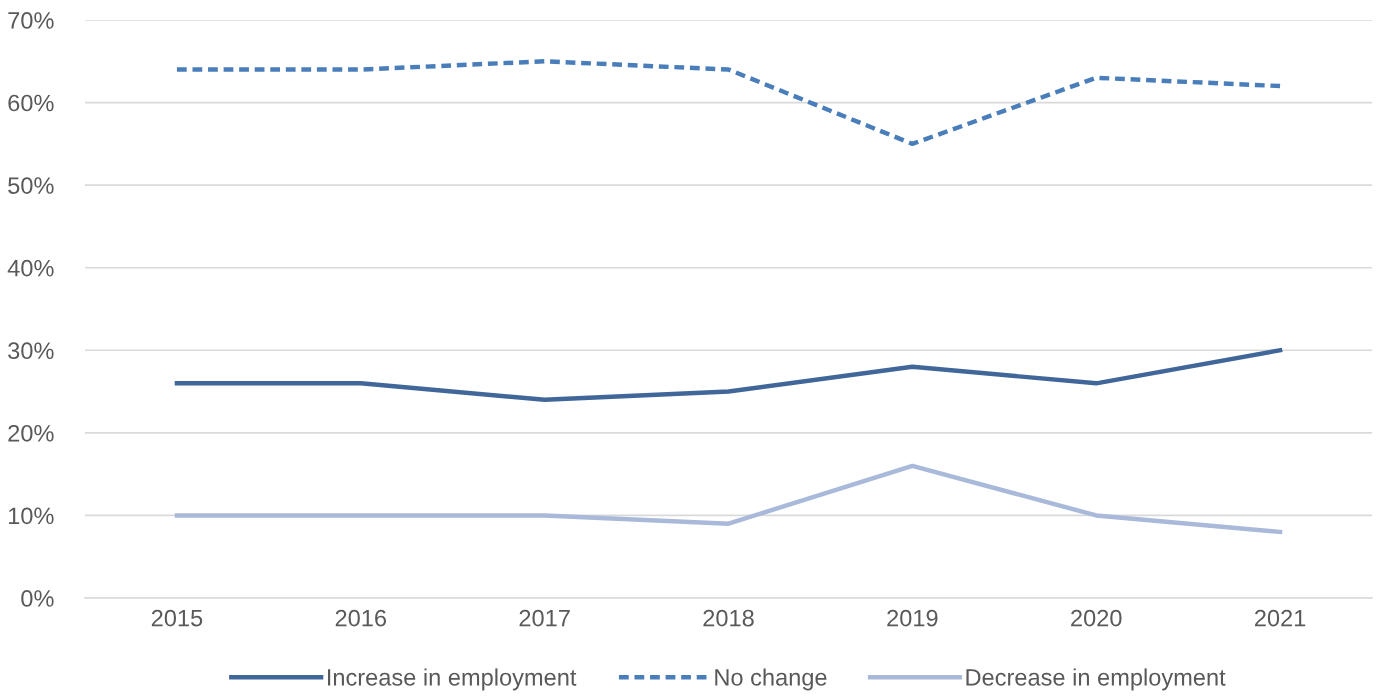 The width and height of the screenshot is (1378, 699). I want to click on x-tick-label: 2017, so click(544, 618).